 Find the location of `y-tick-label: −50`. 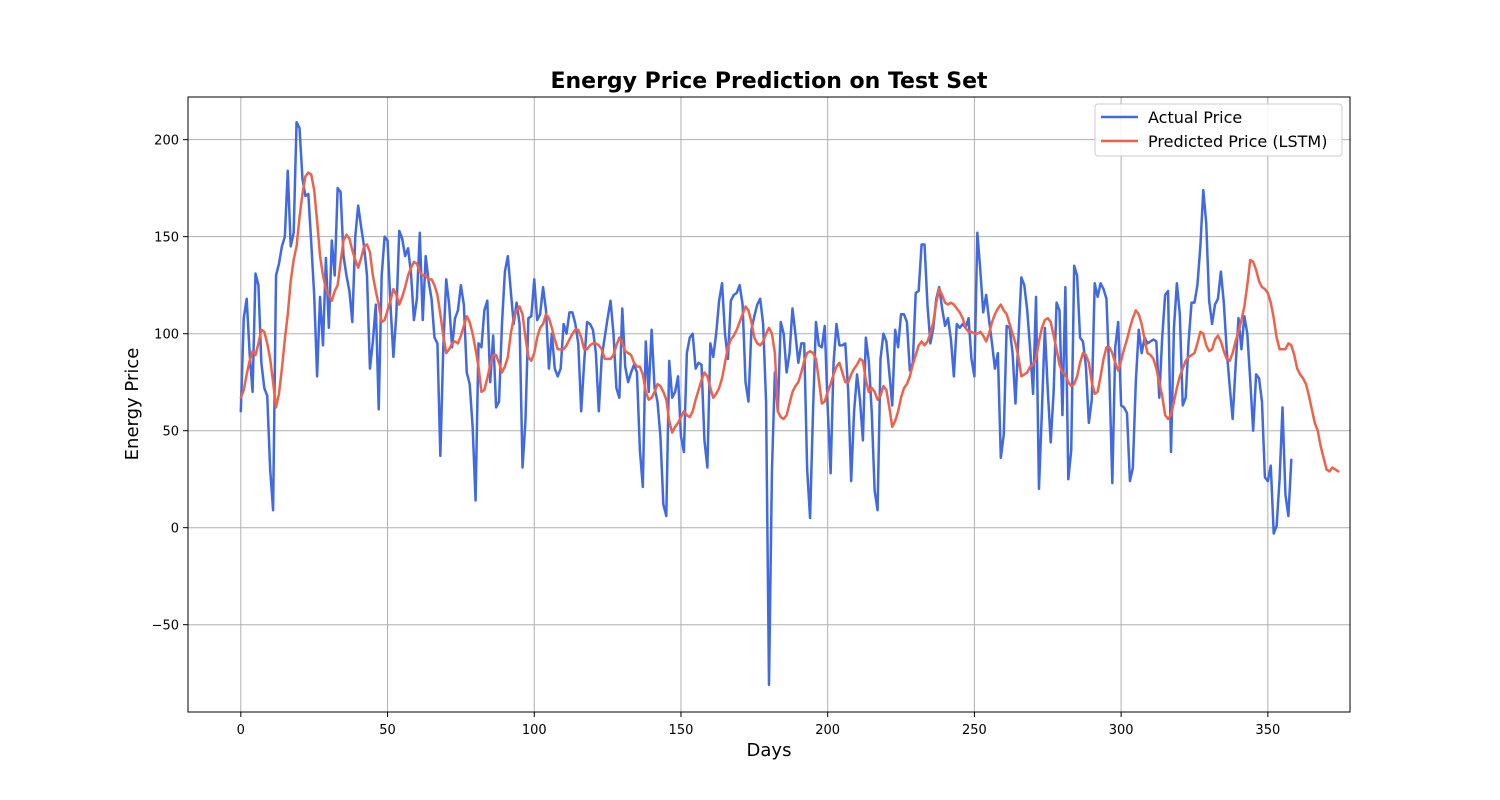

y-tick-label: −50 is located at coordinates (165, 626).